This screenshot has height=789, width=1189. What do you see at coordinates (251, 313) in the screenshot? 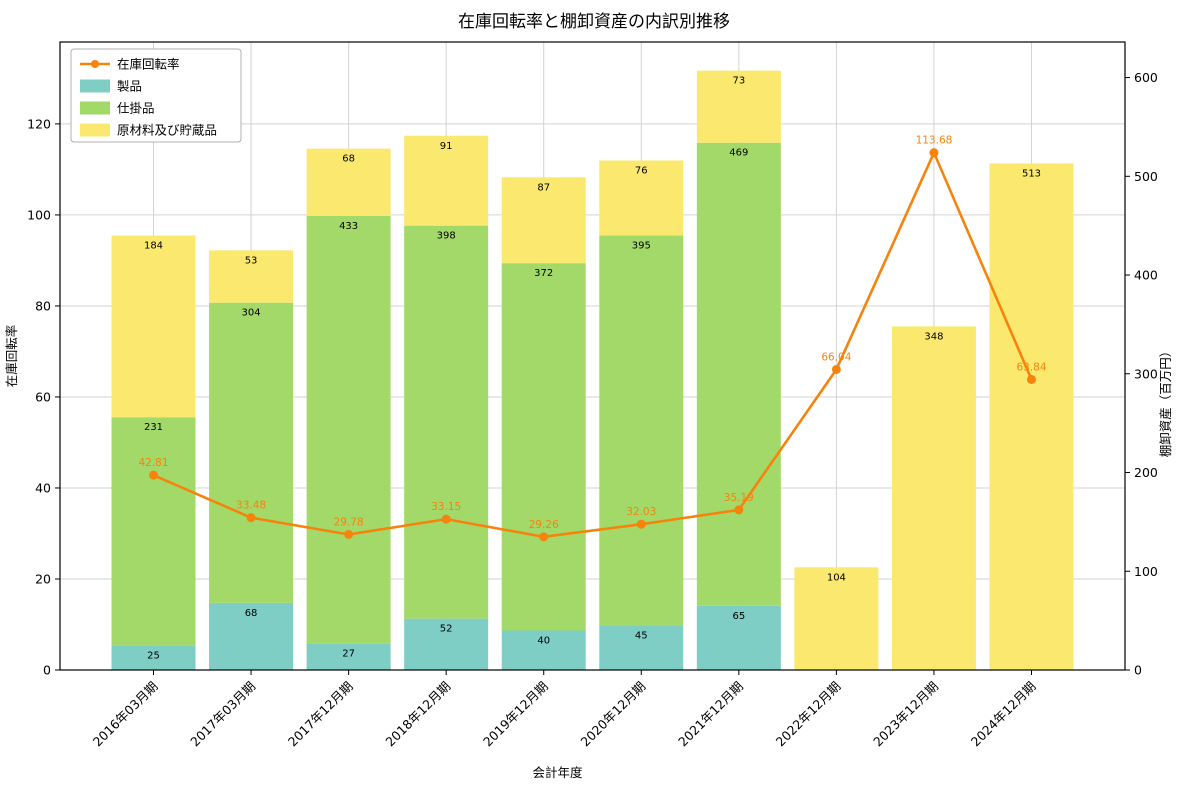
I see `bar-value-label: 304` at bounding box center [251, 313].